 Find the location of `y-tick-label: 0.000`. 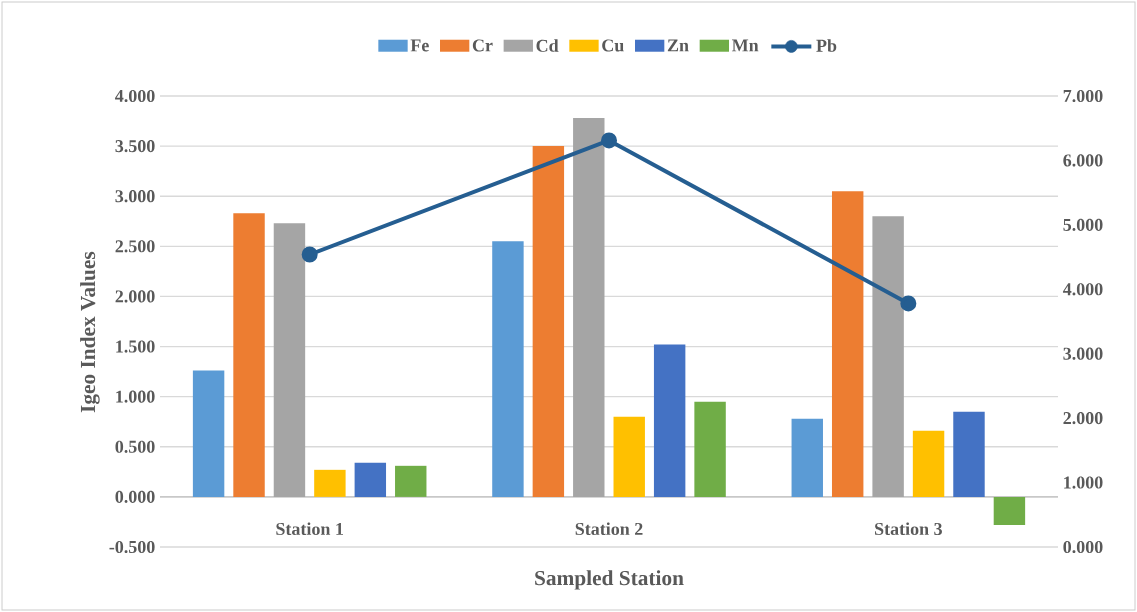

y-tick-label: 0.000 is located at coordinates (135, 496).